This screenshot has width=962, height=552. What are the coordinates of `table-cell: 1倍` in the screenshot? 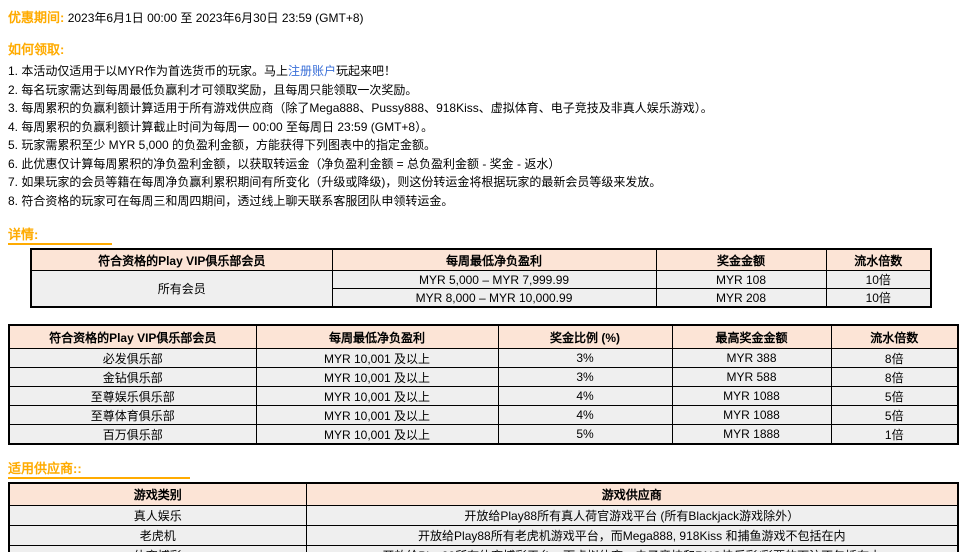 It's located at (894, 434).